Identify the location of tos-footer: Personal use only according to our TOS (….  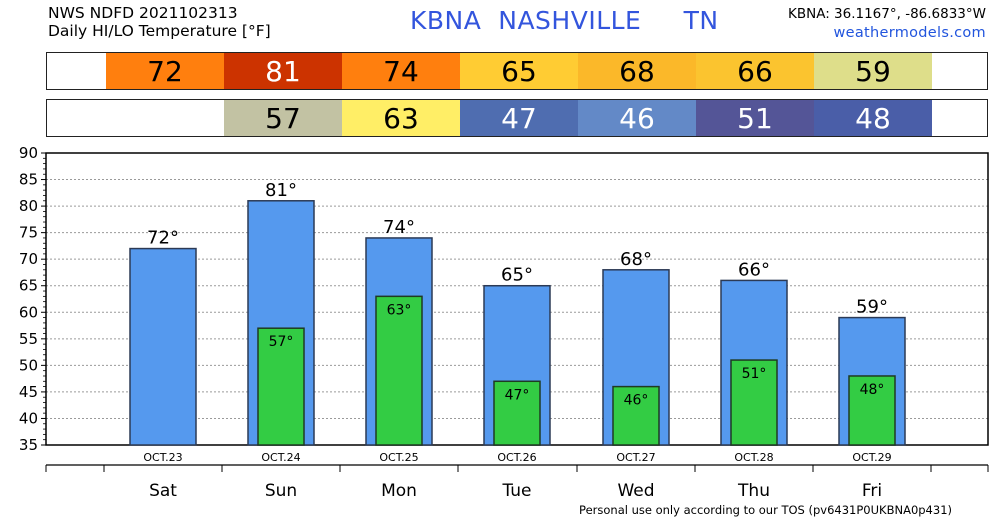
(765, 510).